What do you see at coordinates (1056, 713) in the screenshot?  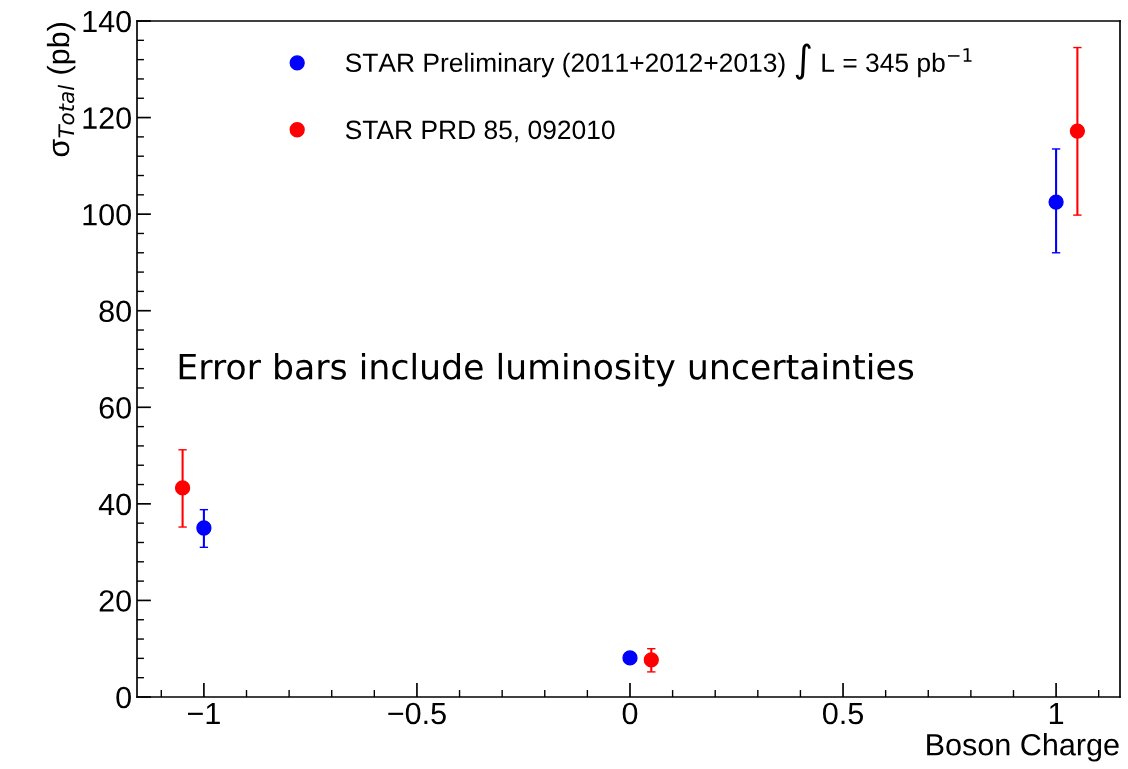 I see `x-tick-label: 1` at bounding box center [1056, 713].